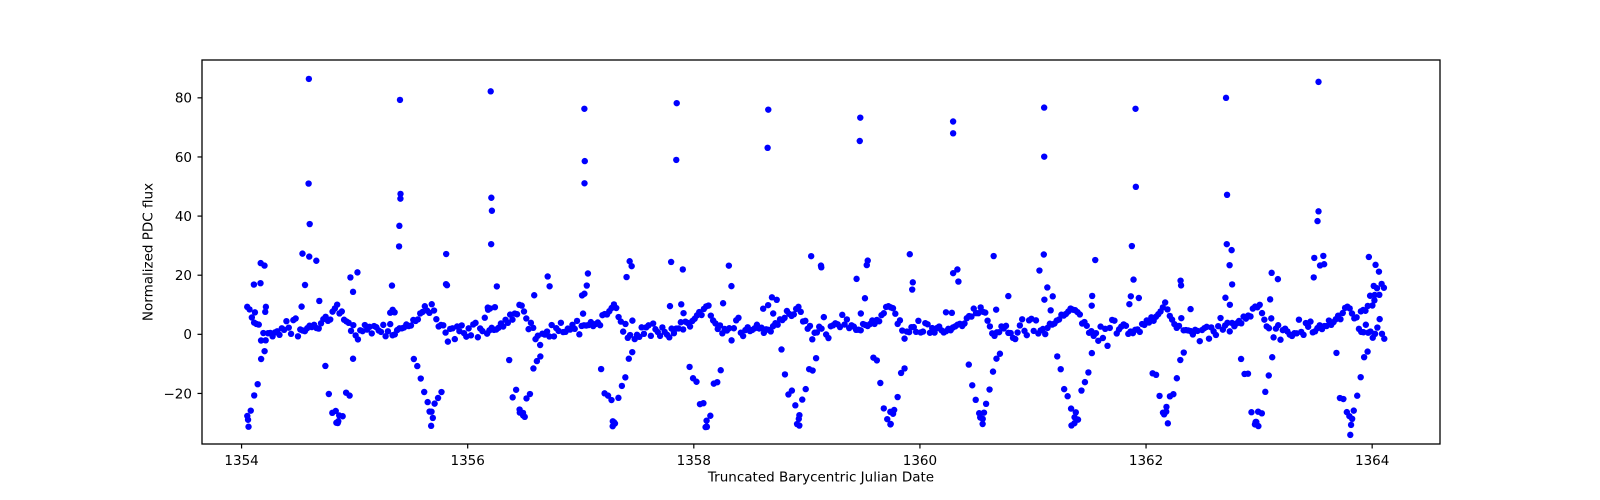  I want to click on x-tick-label: 1358, so click(694, 461).